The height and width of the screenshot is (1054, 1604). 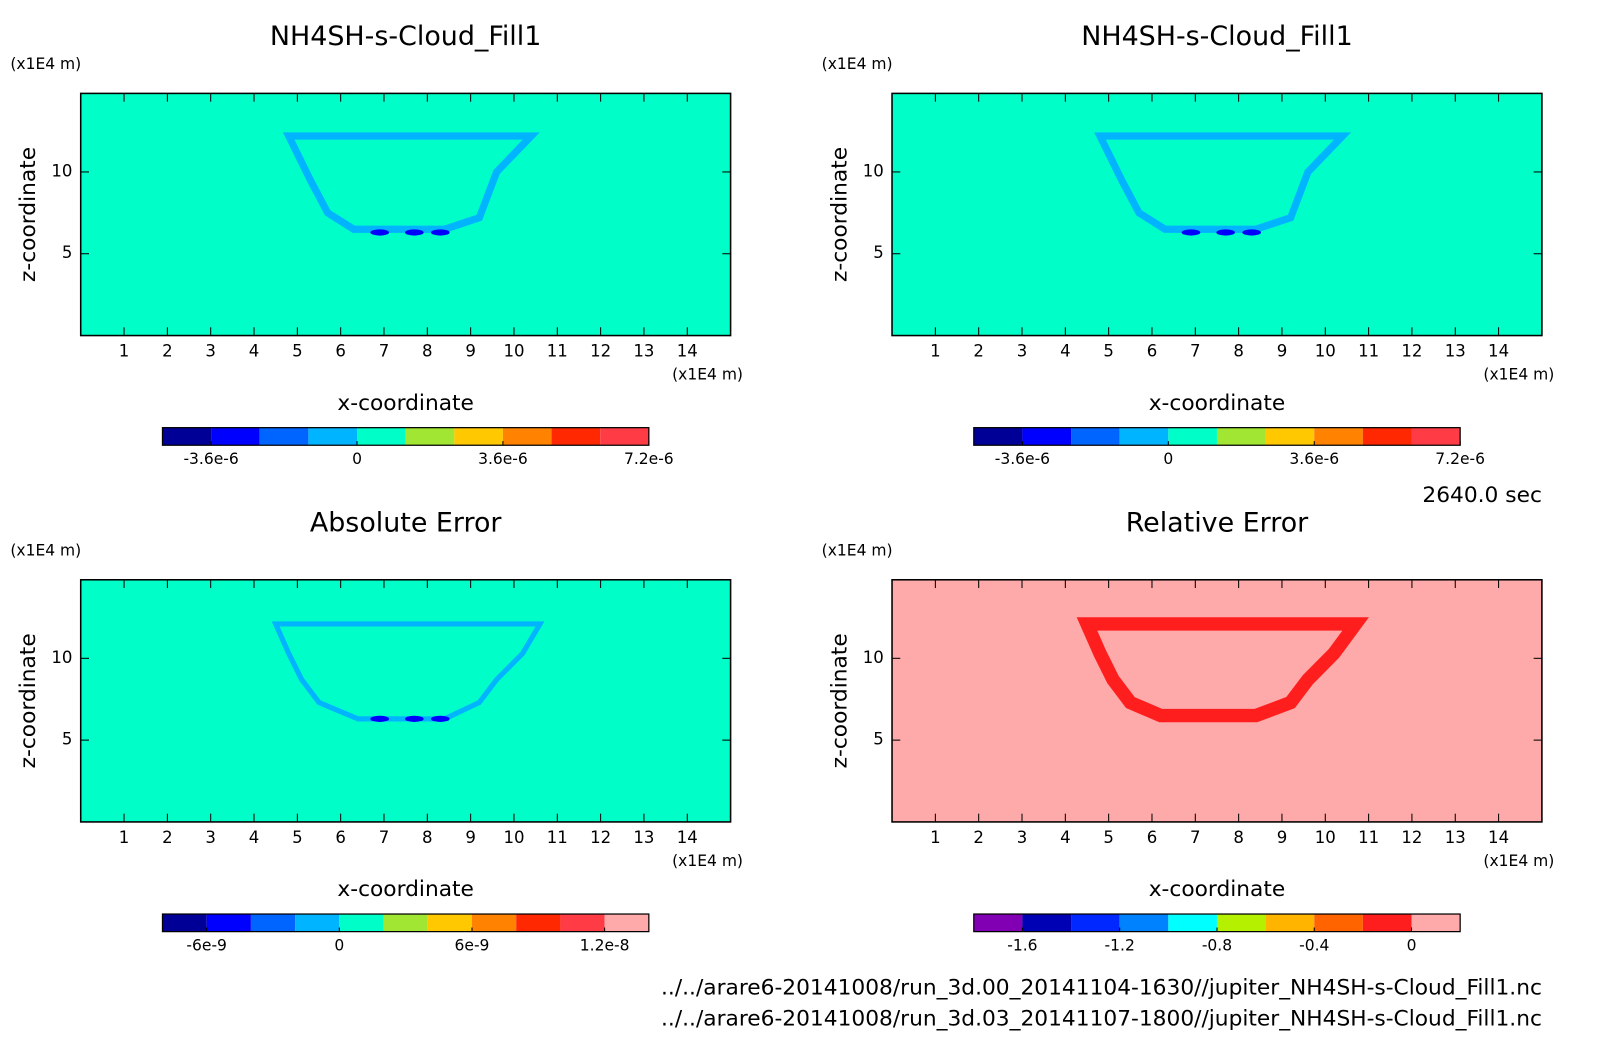 I want to click on y-axis-label: z-coordinate, so click(x=28, y=700).